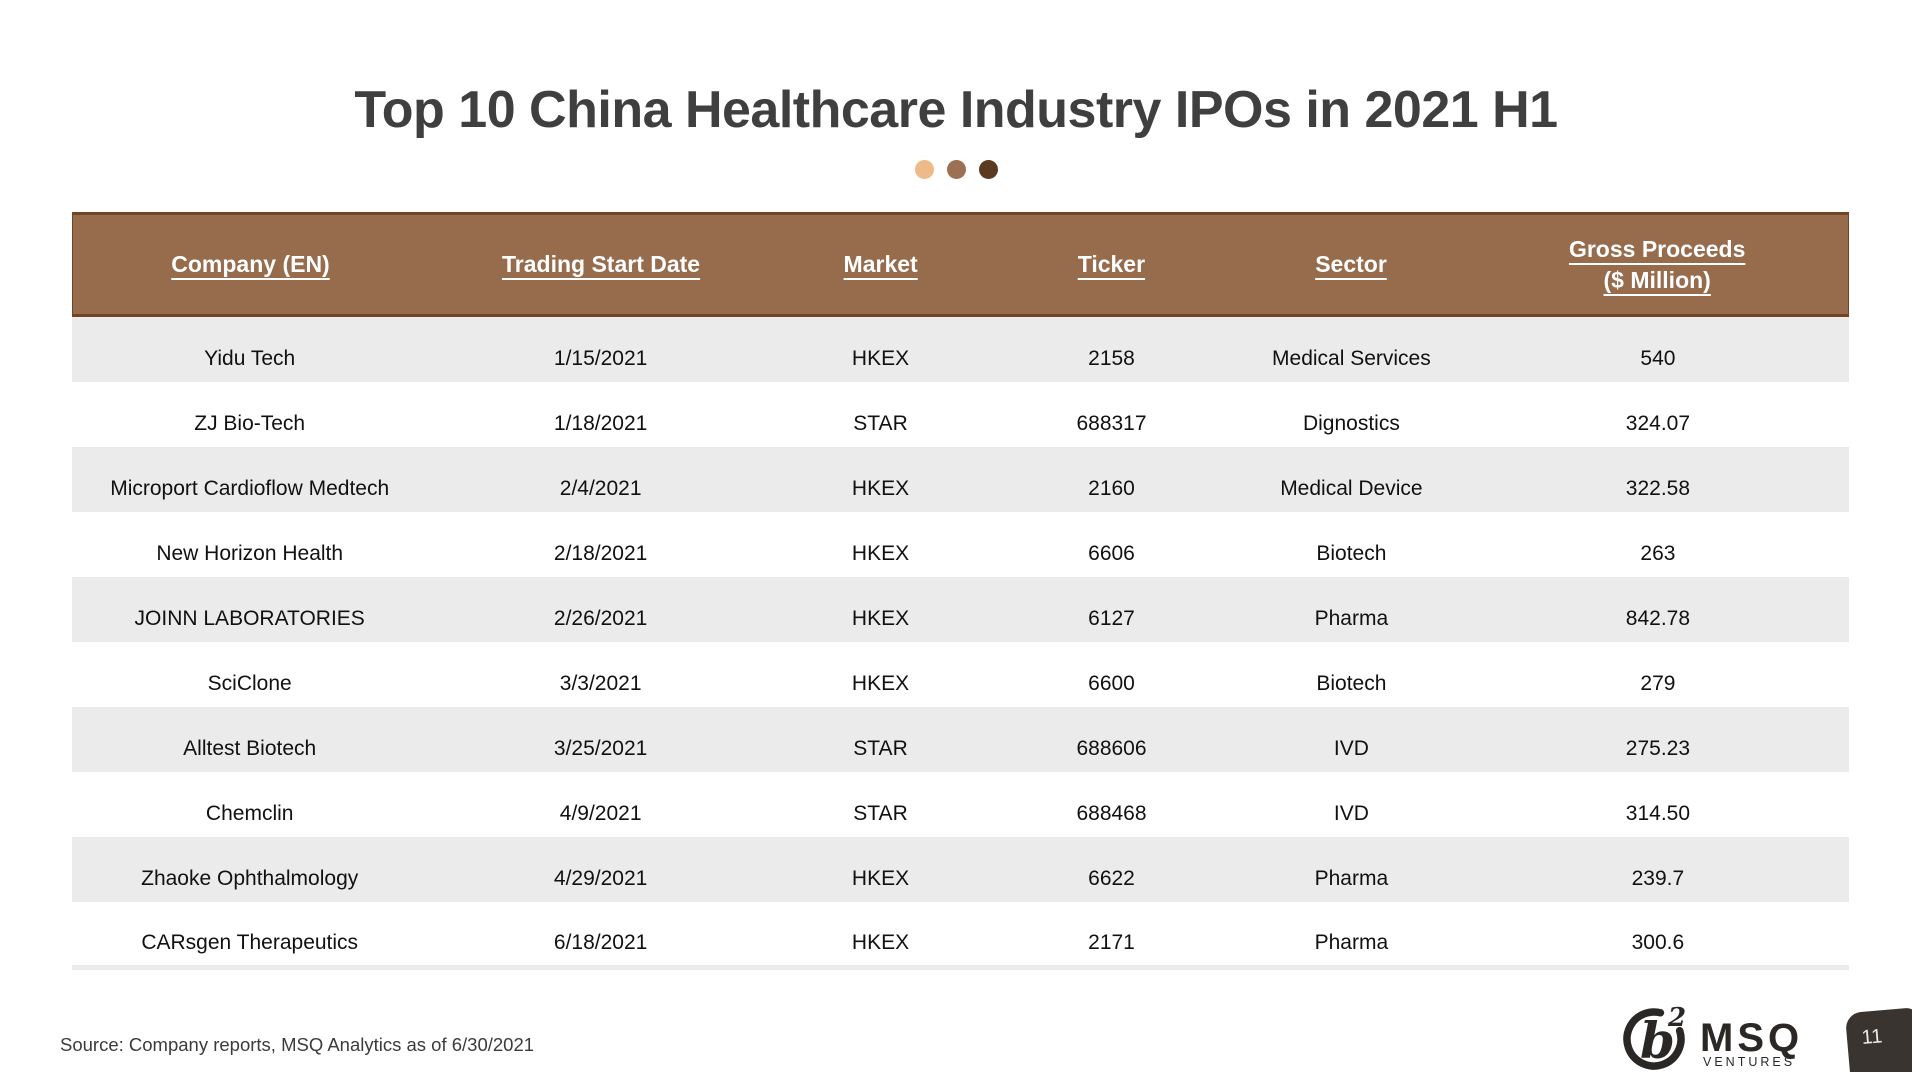 Image resolution: width=1912 pixels, height=1072 pixels. I want to click on accent-dots, so click(956, 169).